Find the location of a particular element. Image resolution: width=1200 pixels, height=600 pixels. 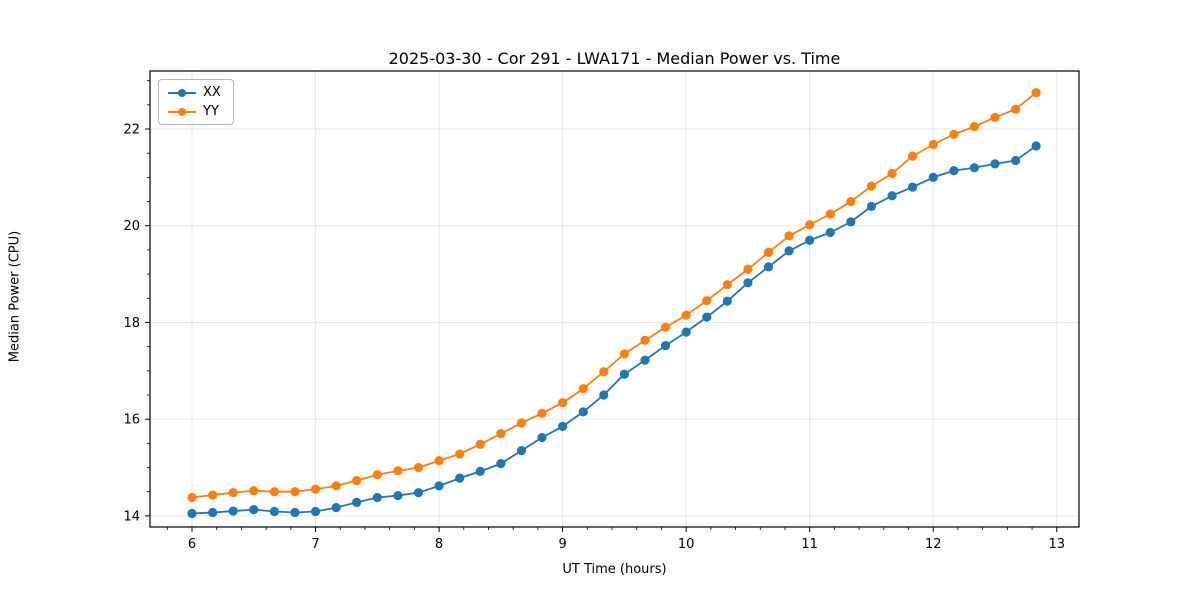

legend-entry-xx: XX is located at coordinates (194, 92).